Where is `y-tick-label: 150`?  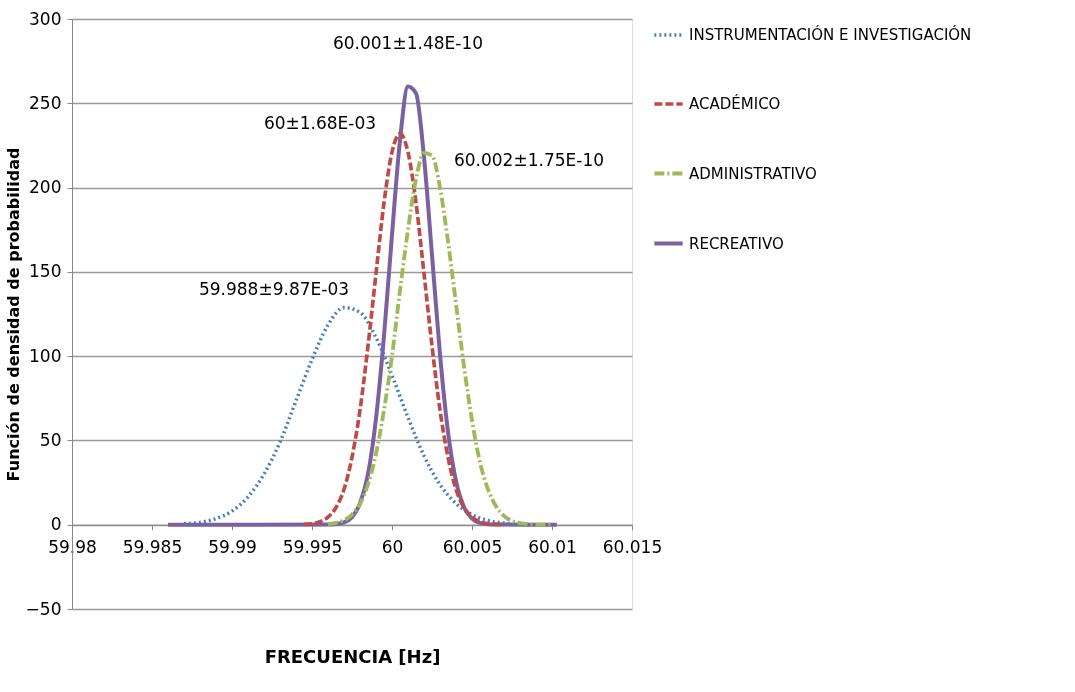 y-tick-label: 150 is located at coordinates (45, 271).